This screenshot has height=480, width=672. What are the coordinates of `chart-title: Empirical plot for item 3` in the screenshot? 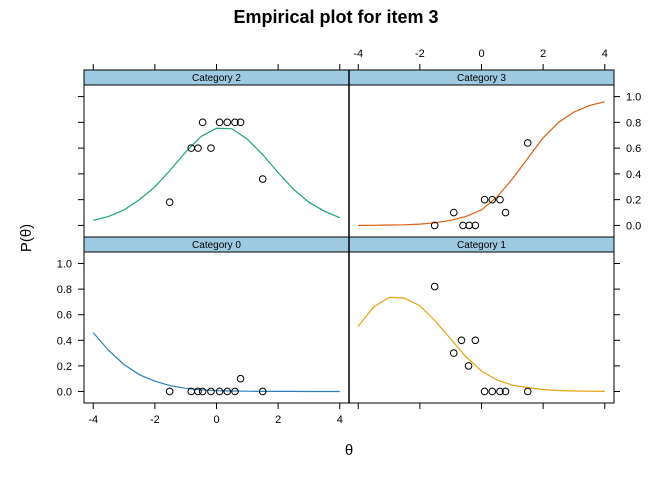 It's located at (335, 17).